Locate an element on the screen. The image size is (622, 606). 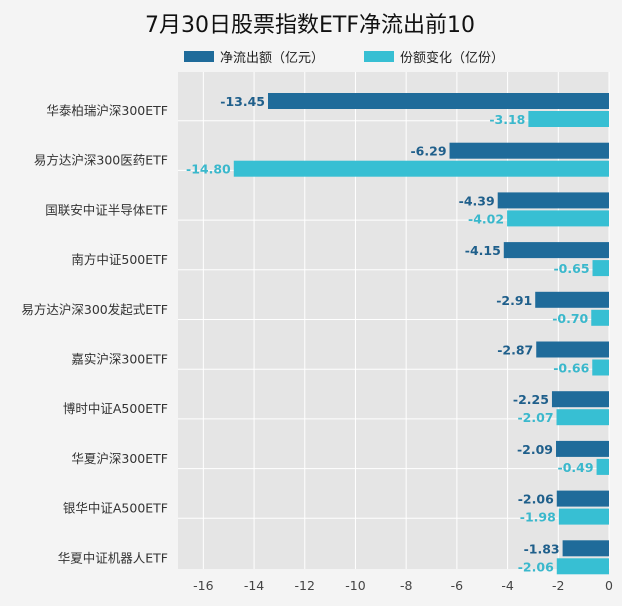
category-label: 南方中证500ETF is located at coordinates (119, 259).